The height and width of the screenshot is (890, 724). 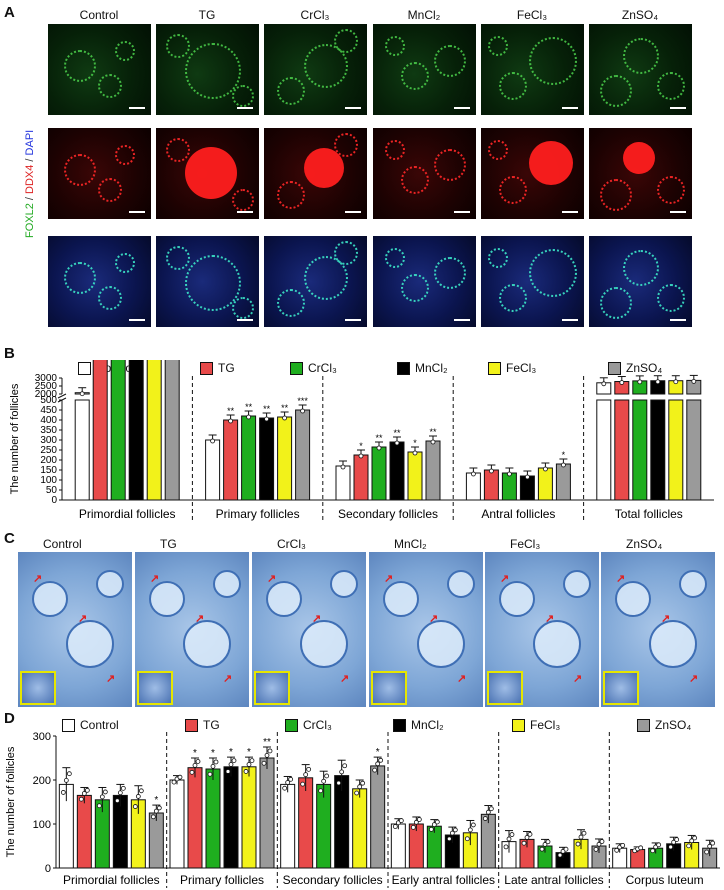 I want to click on legend-item-mncl: MnCl₂, so click(x=422, y=368).